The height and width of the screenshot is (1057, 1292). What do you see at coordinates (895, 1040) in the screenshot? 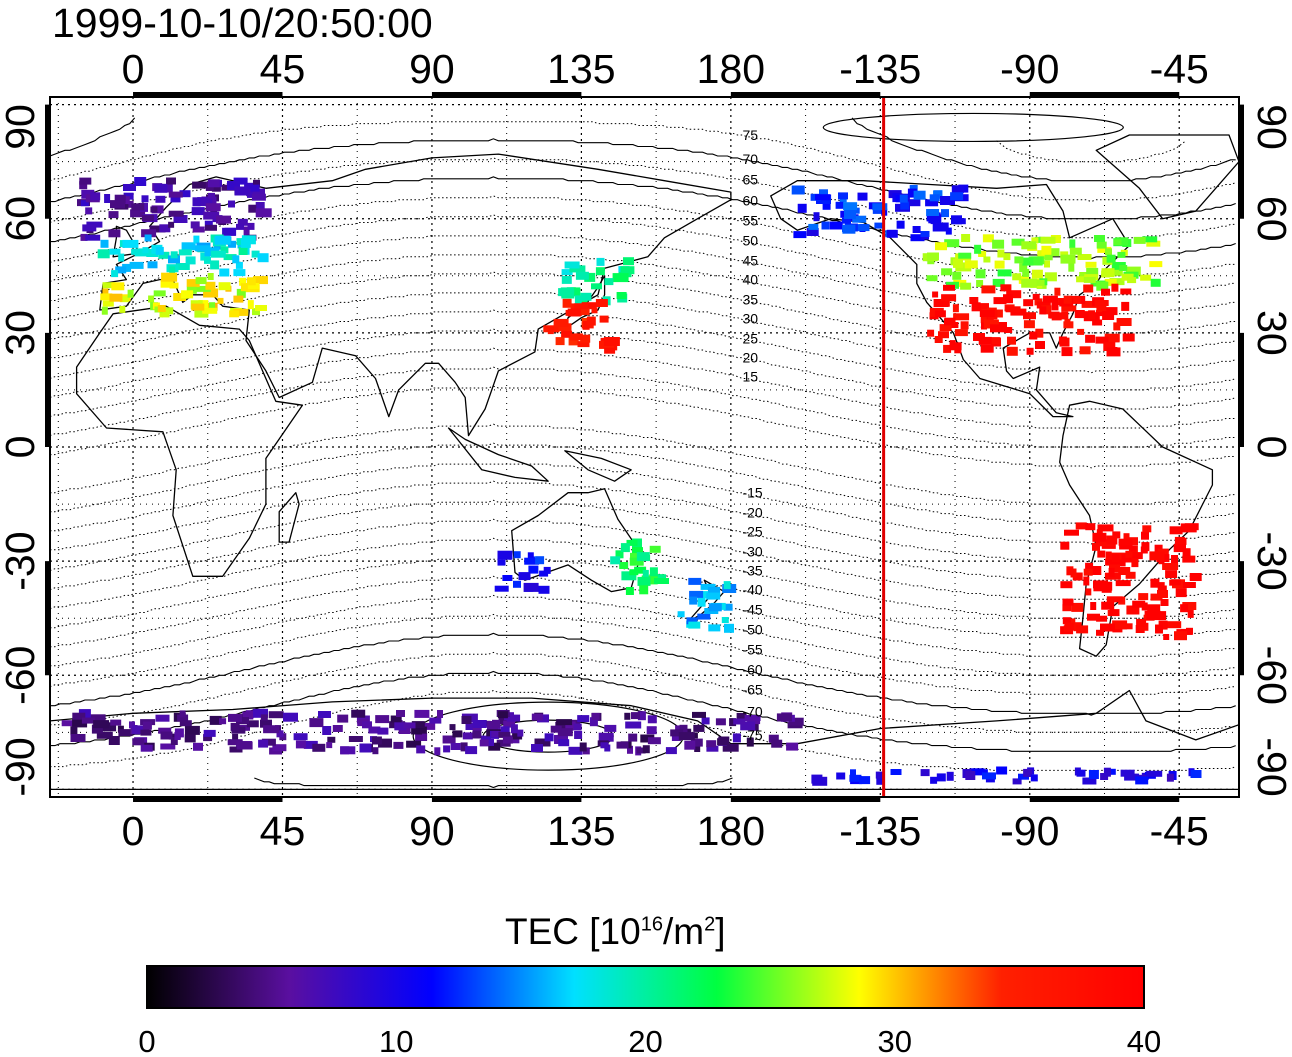
I see `colorbar-tick-label: 30` at bounding box center [895, 1040].